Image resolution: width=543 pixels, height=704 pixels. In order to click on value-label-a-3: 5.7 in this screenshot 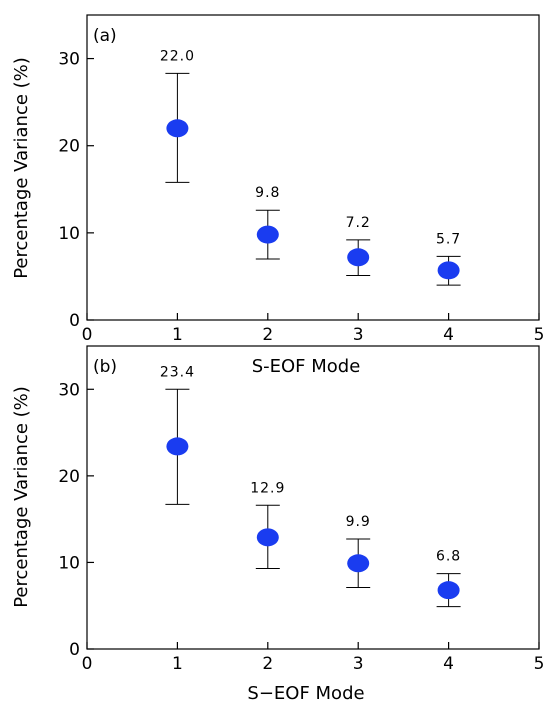, I will do `click(448, 239)`.